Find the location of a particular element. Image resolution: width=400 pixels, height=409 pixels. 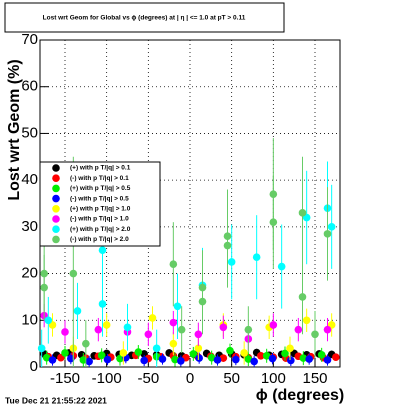

x-tick-label: 0 is located at coordinates (190, 378).